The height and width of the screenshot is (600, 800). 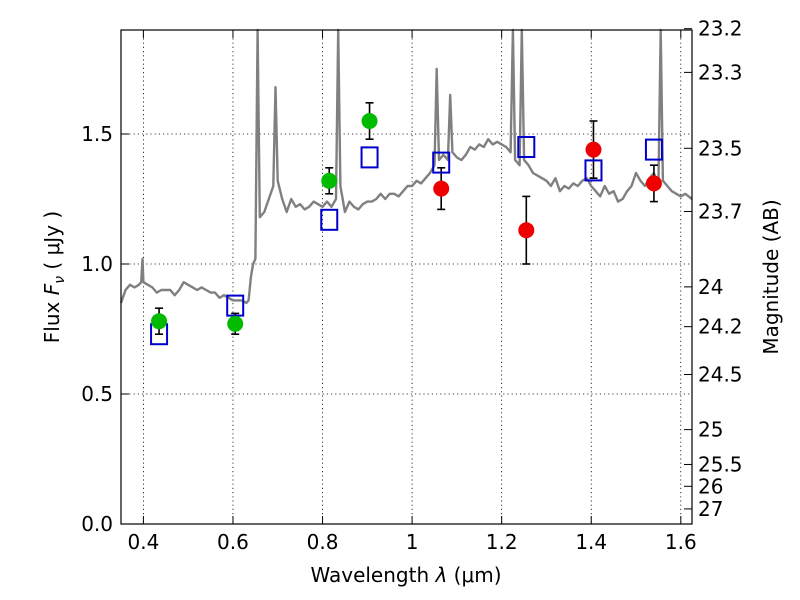 What do you see at coordinates (97, 264) in the screenshot?
I see `y-tick-label: 1.0` at bounding box center [97, 264].